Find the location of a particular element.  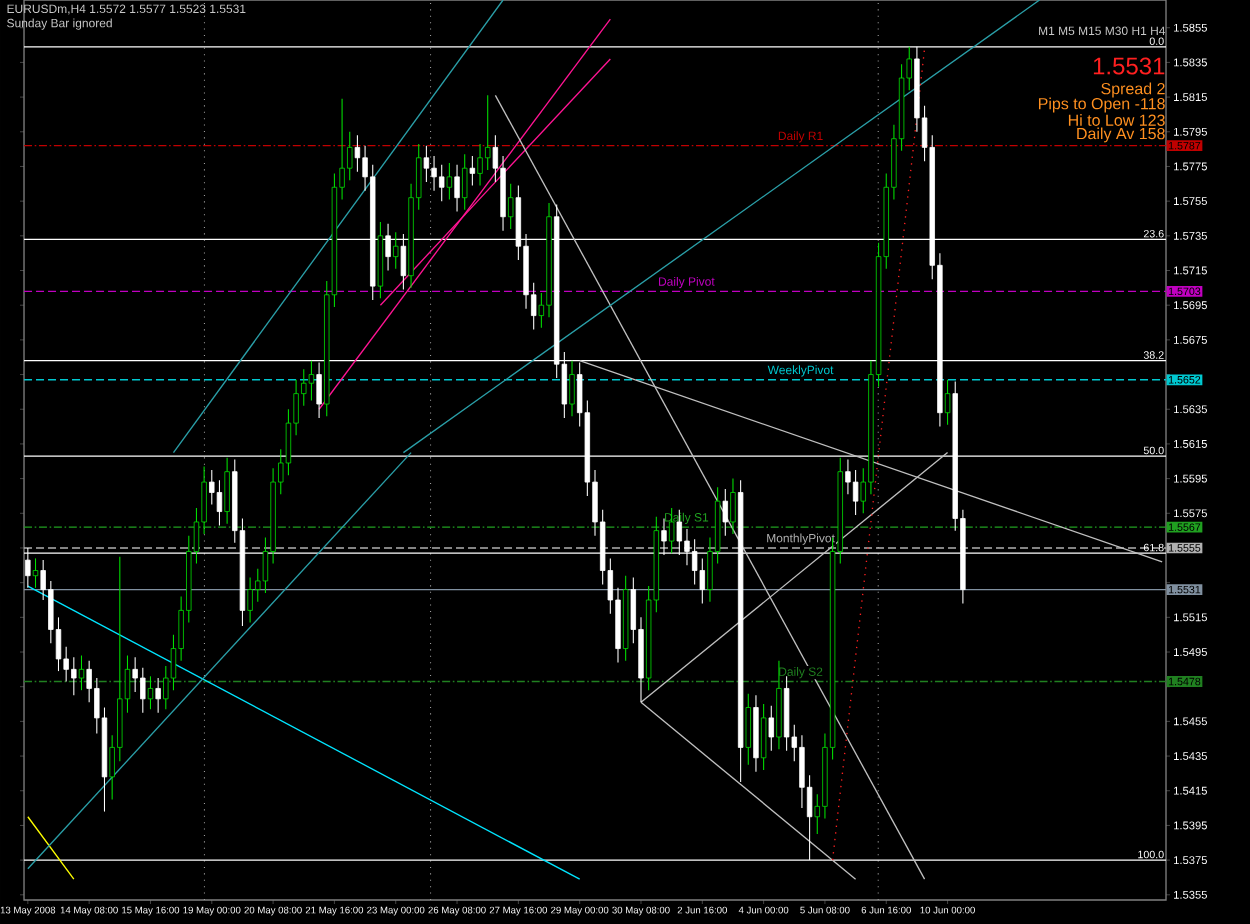

annotation: Spread 2 is located at coordinates (1133, 90).